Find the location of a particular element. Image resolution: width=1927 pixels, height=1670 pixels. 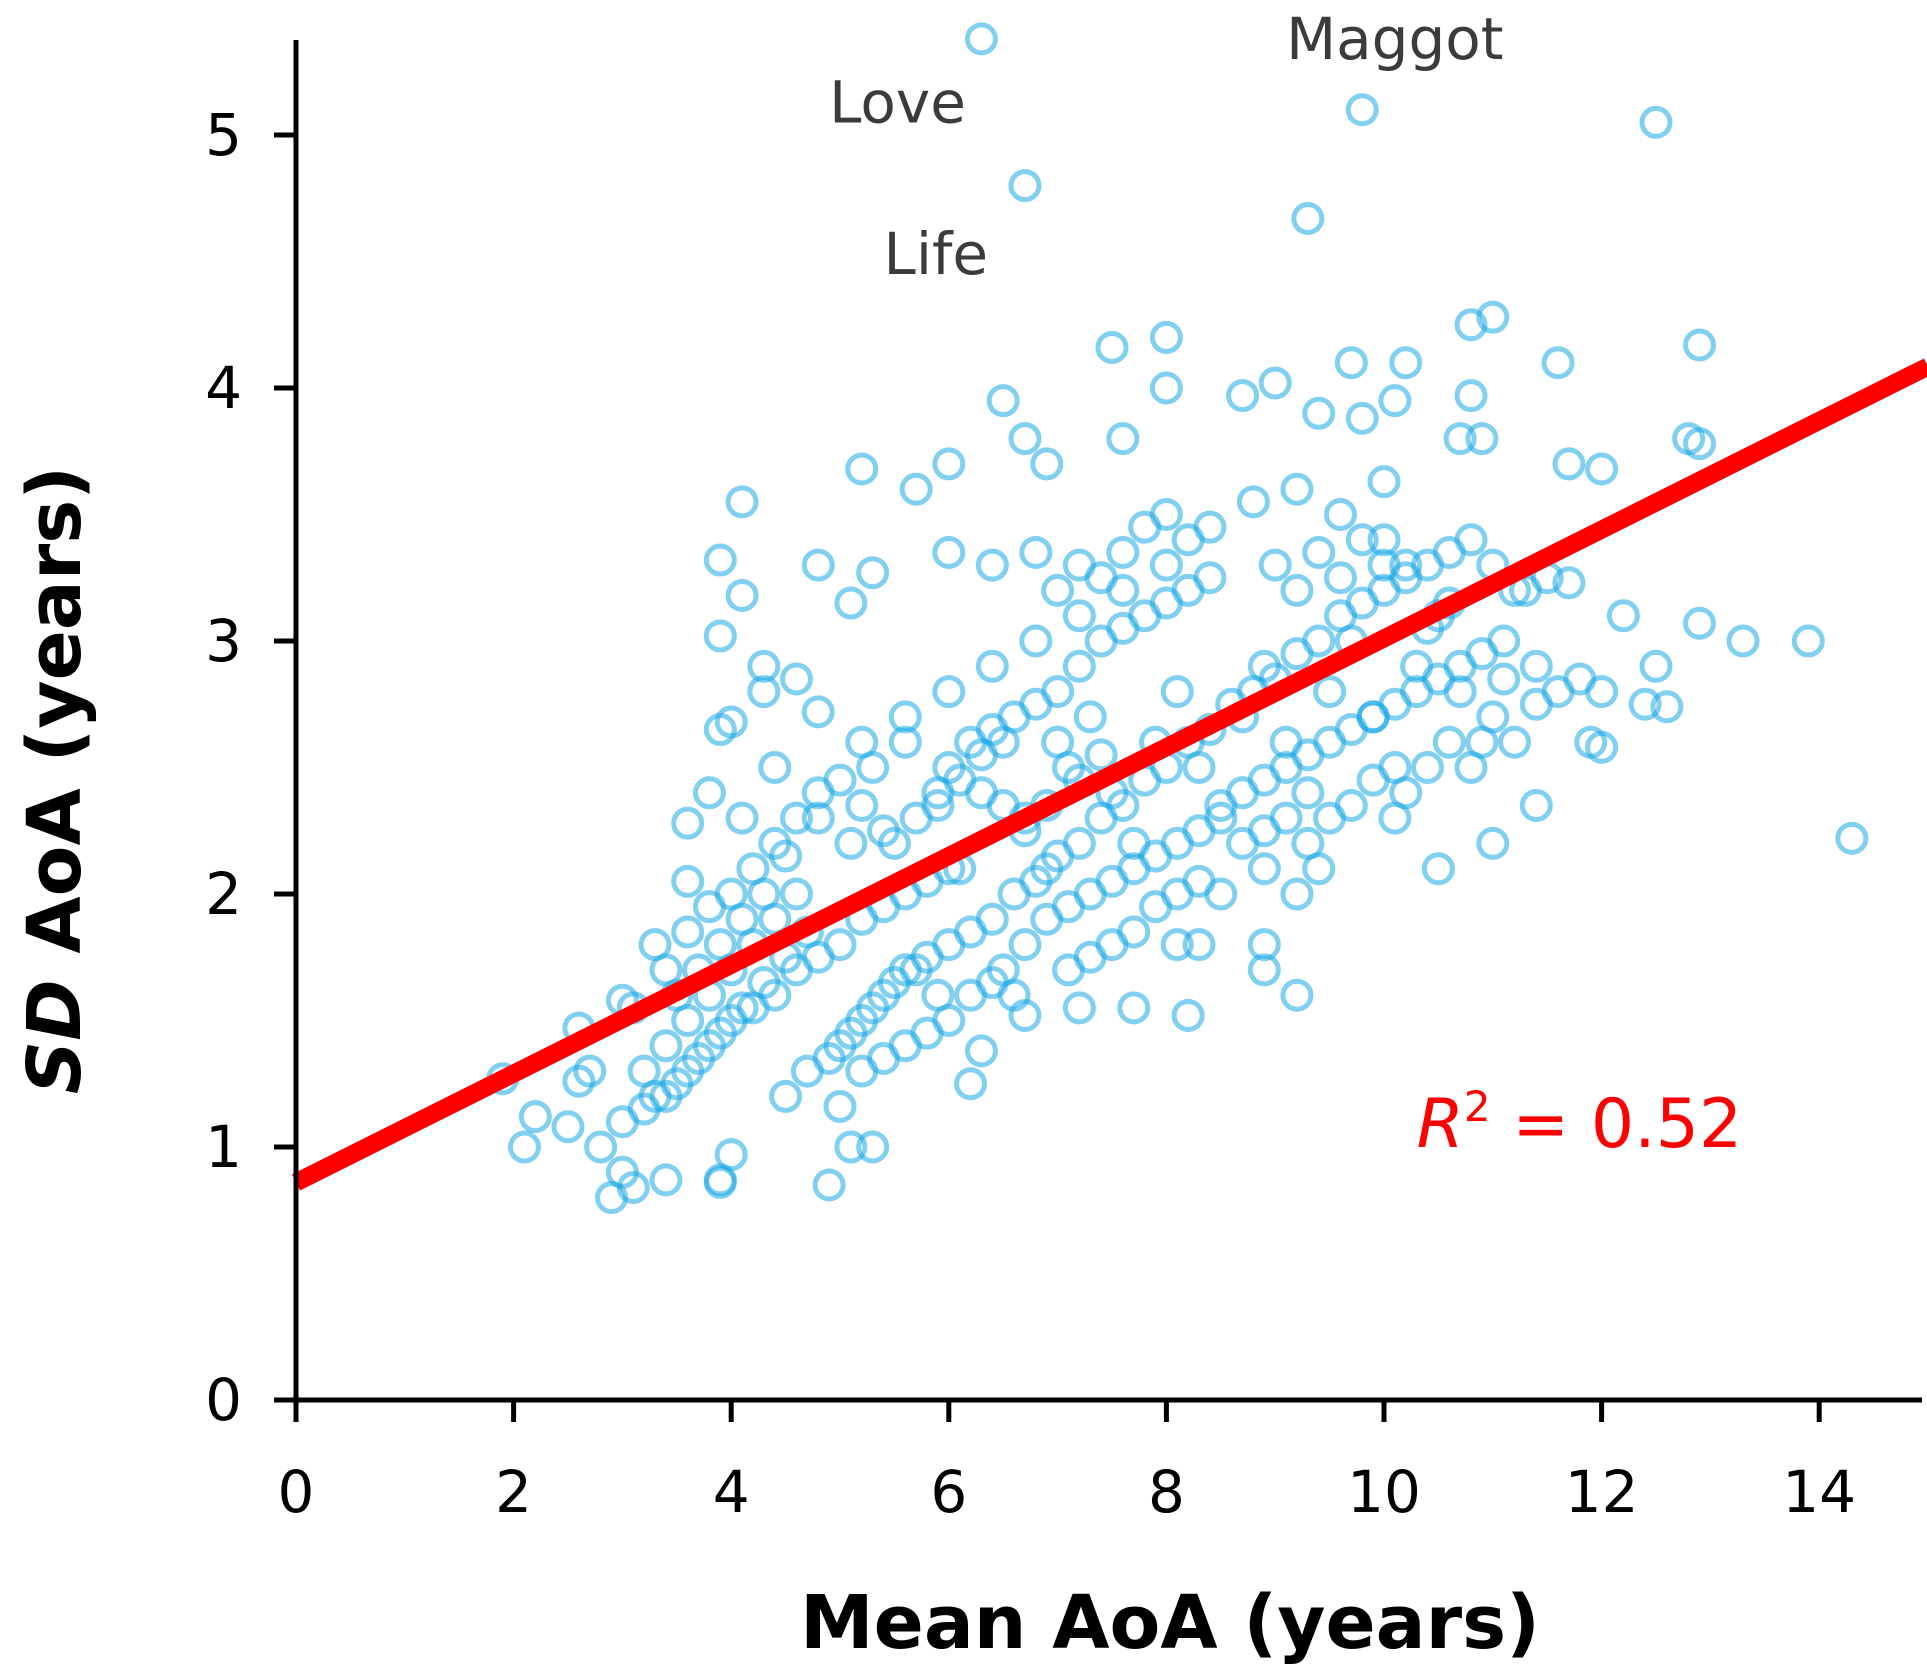

point-annotation: Love is located at coordinates (897, 102).